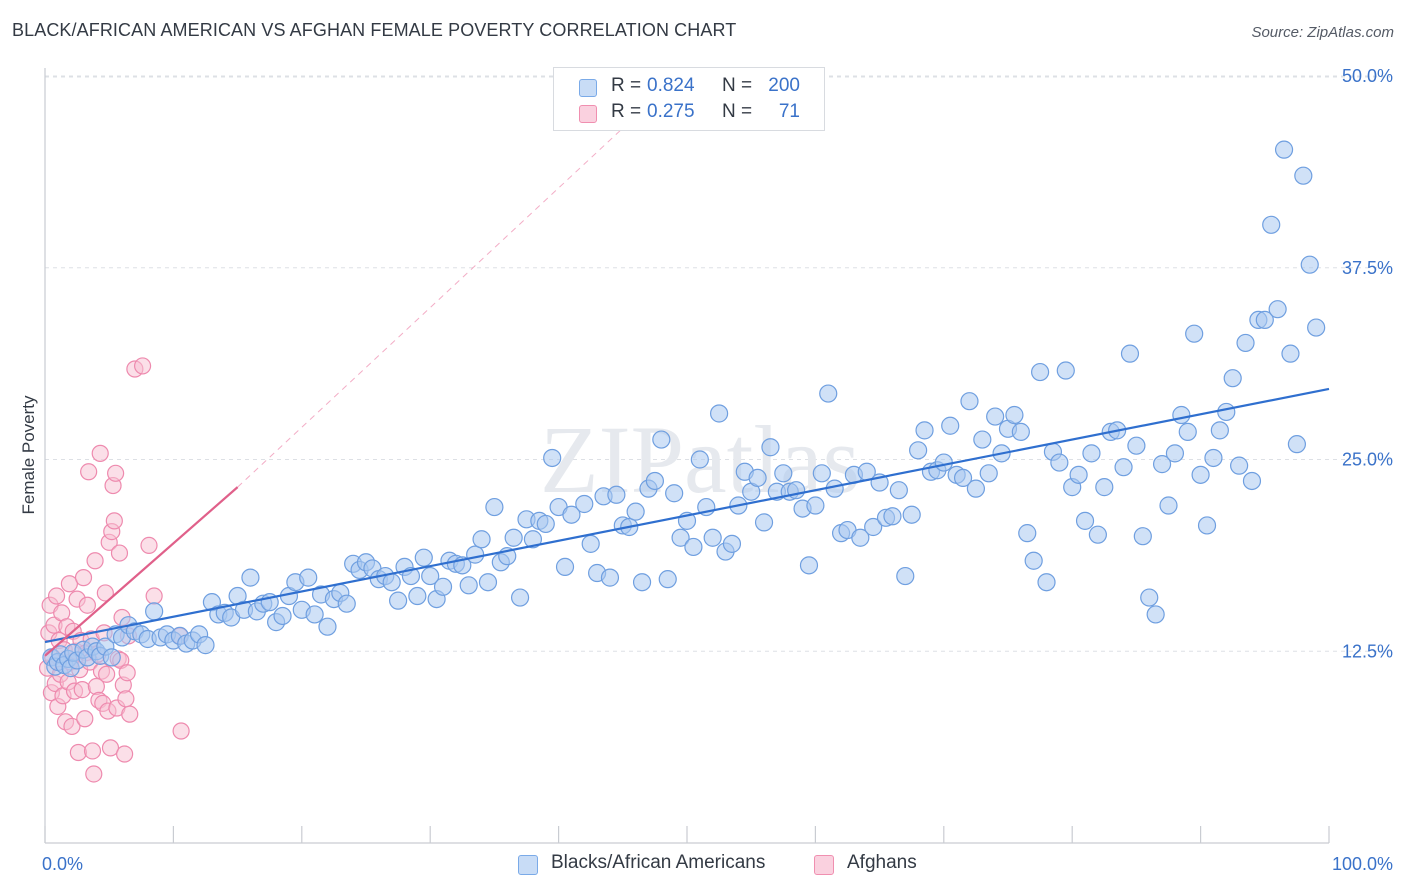 The width and height of the screenshot is (1406, 892). Describe the element at coordinates (626, 111) in the screenshot. I see `legend-r-label: R =` at that location.